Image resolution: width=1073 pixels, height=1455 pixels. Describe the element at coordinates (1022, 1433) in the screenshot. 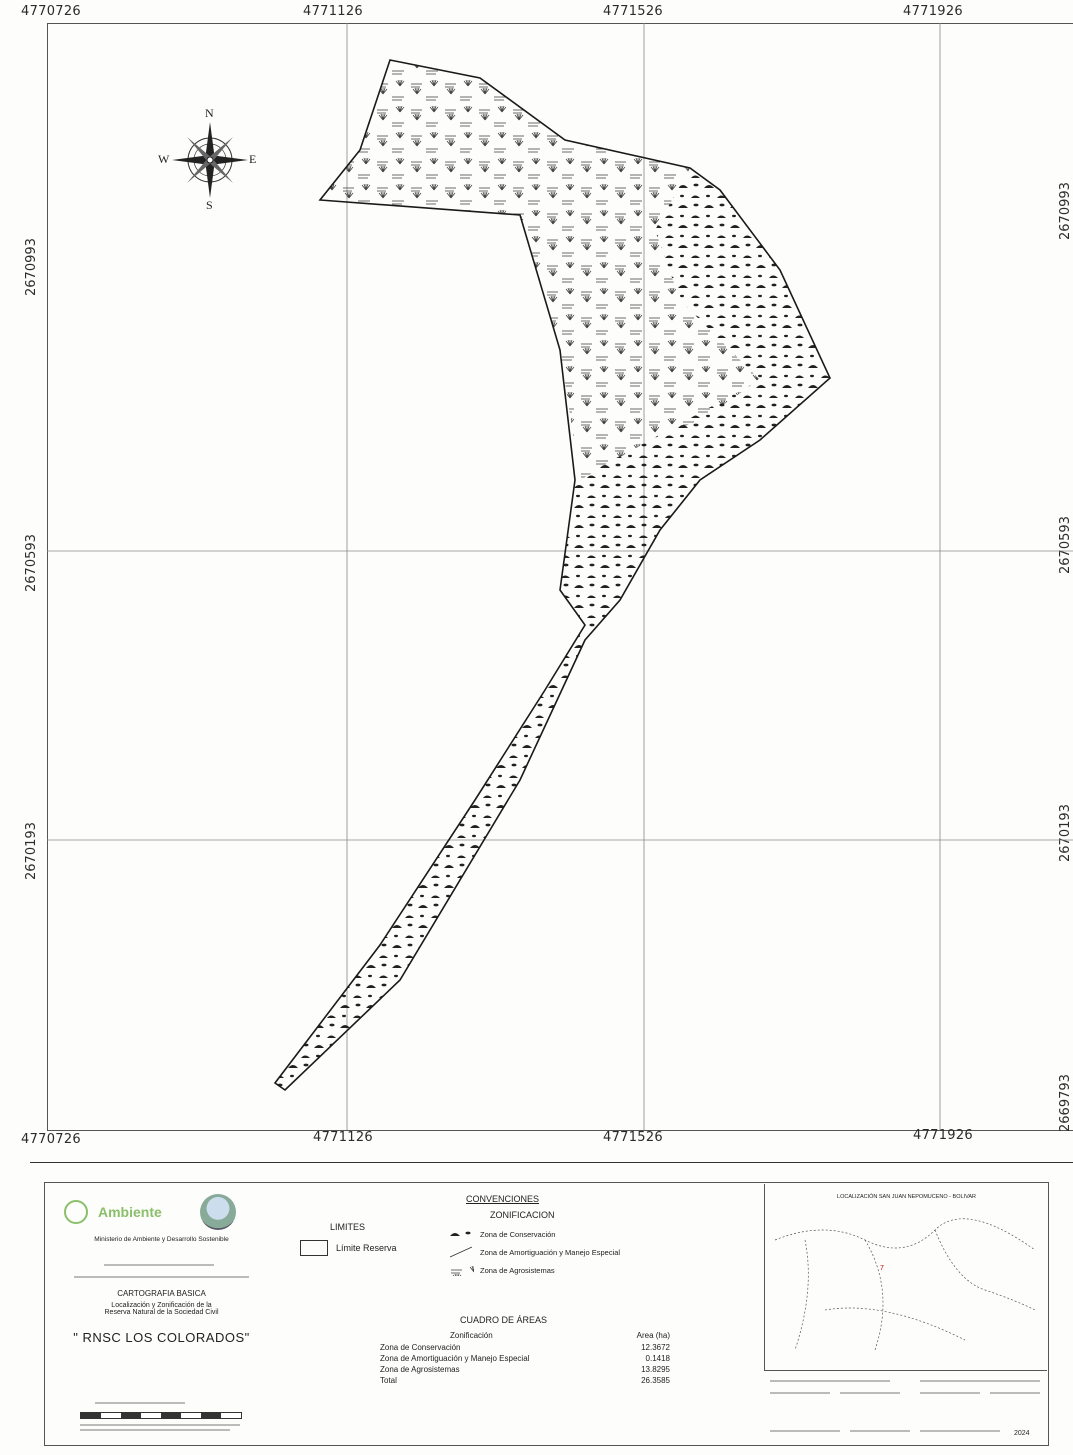

I see `inset-year: 2024` at that location.